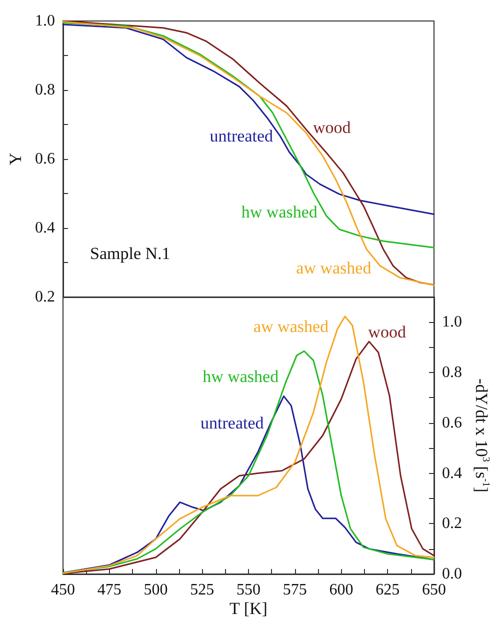  Describe the element at coordinates (452, 523) in the screenshot. I see `y2-tick-label: 0.2` at that location.